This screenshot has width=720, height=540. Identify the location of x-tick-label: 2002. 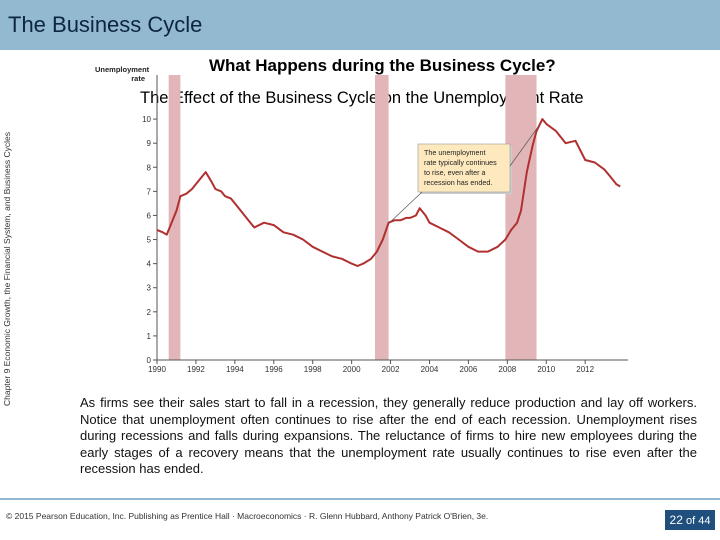
(391, 369).